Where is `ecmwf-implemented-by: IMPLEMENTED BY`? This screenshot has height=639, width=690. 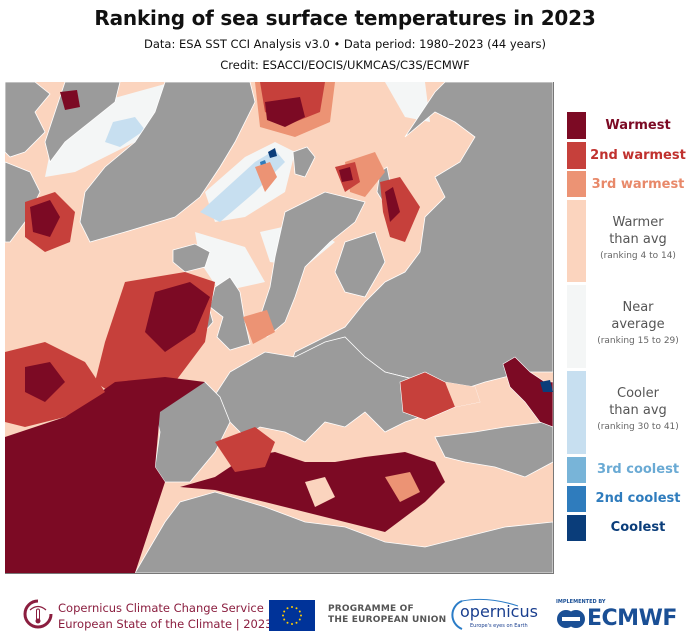
ecmwf-implemented-by: IMPLEMENTED BY is located at coordinates (581, 602).